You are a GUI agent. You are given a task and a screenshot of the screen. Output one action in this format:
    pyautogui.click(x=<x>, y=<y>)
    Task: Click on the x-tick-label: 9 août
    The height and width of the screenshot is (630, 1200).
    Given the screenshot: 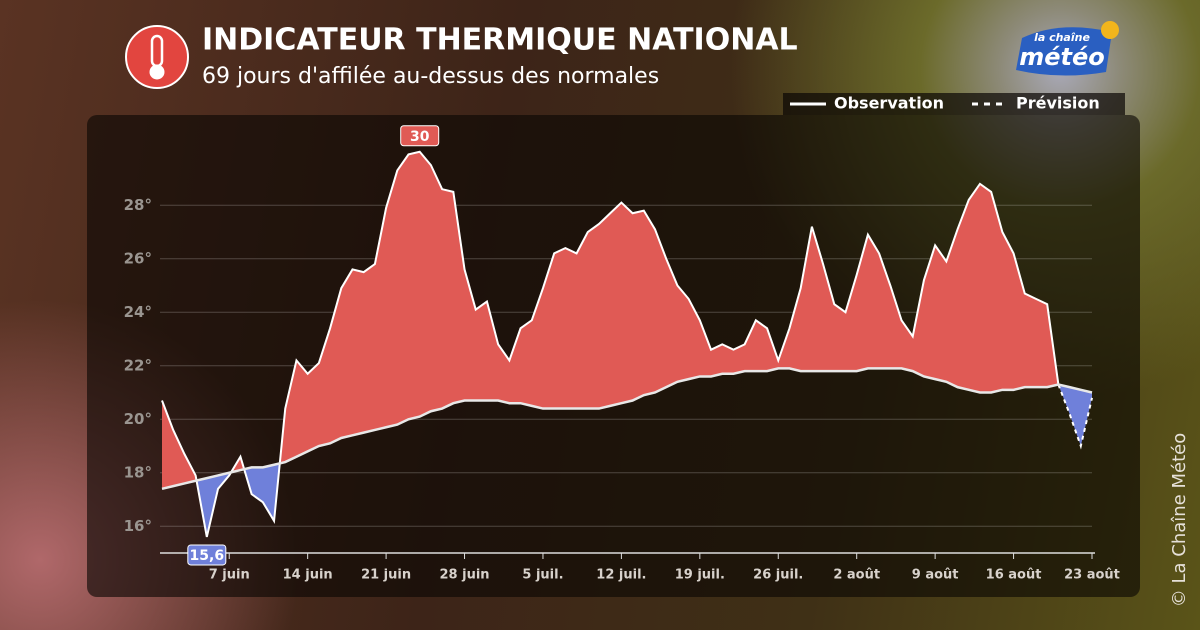 What is the action you would take?
    pyautogui.click(x=935, y=575)
    